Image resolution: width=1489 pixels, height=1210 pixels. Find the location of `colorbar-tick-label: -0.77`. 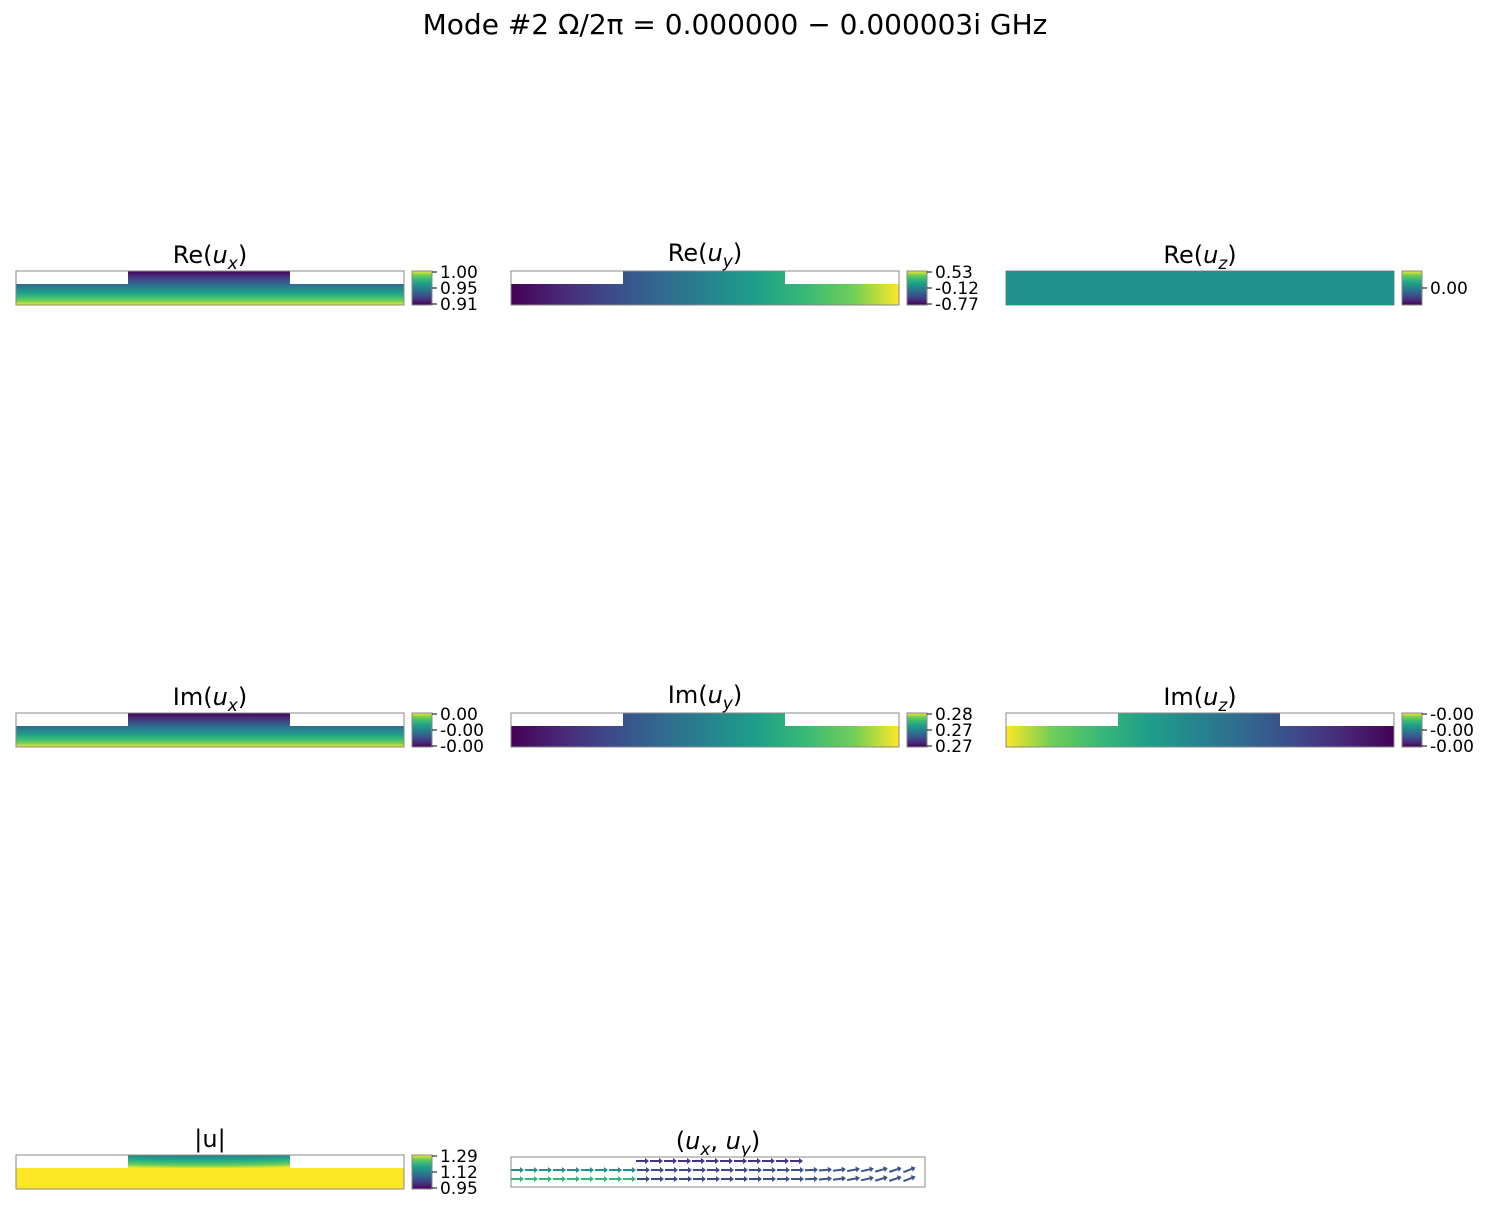

colorbar-tick-label: -0.77 is located at coordinates (957, 305).